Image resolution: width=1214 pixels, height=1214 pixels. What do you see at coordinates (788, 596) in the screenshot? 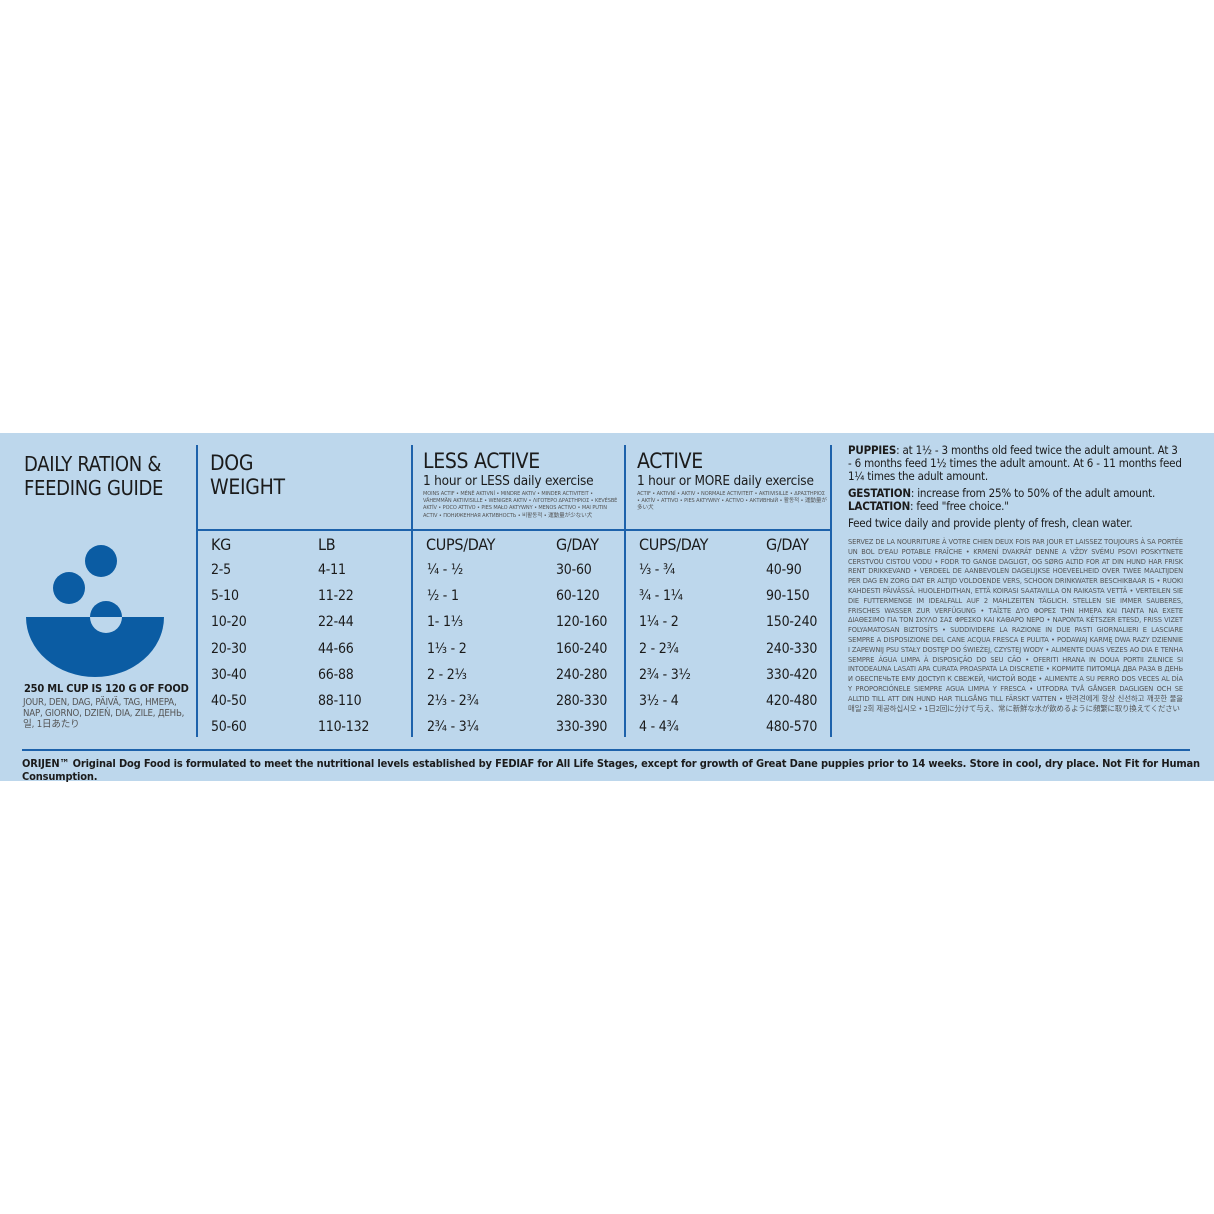
I see `cell-active-g: 90-150` at bounding box center [788, 596].